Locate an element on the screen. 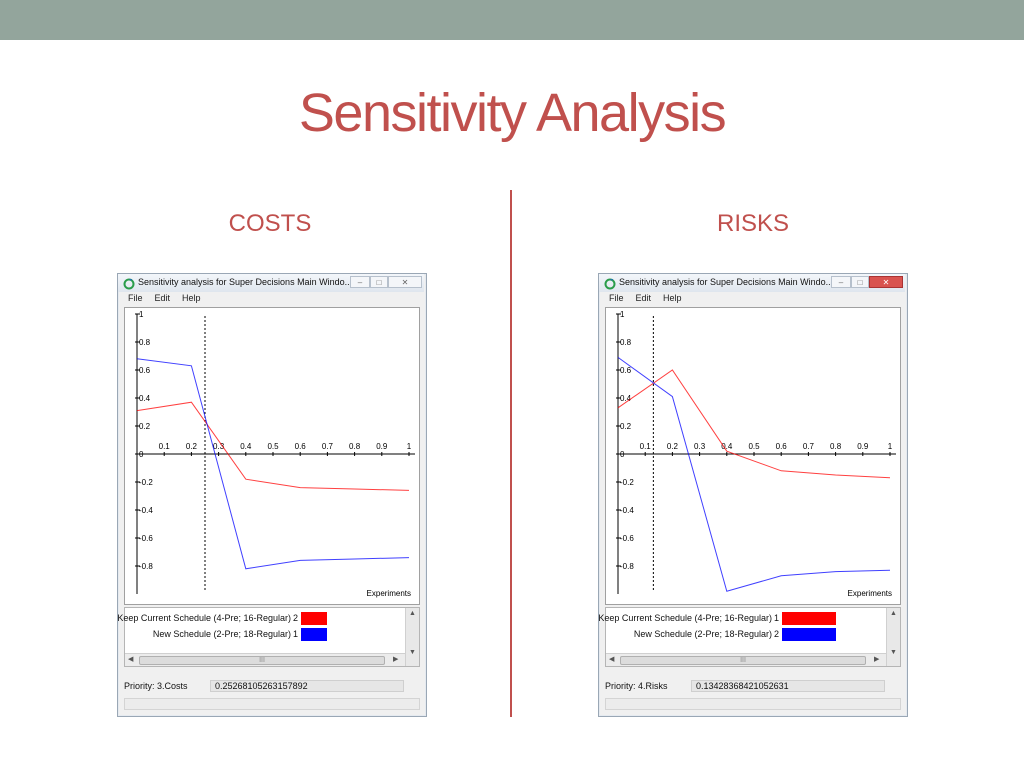 This screenshot has height=768, width=1024. status-bar: Priority: 4.Risks 0.13428368421052631 is located at coordinates (753, 687).